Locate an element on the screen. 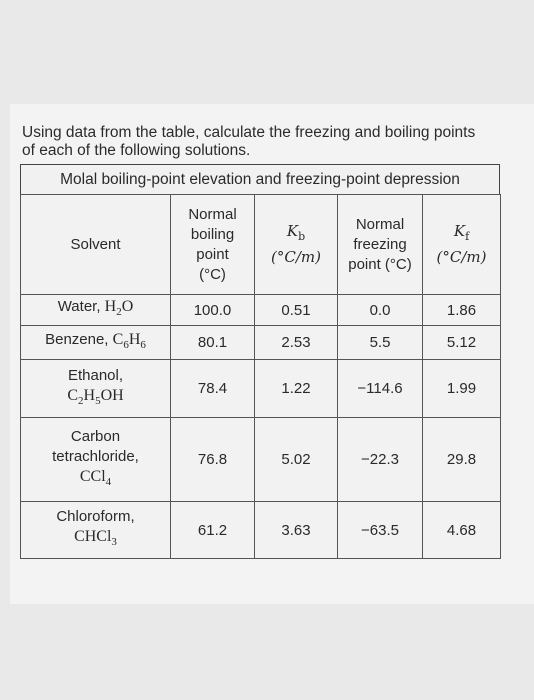 The height and width of the screenshot is (700, 534). kf-cell: 4.68 is located at coordinates (461, 530).